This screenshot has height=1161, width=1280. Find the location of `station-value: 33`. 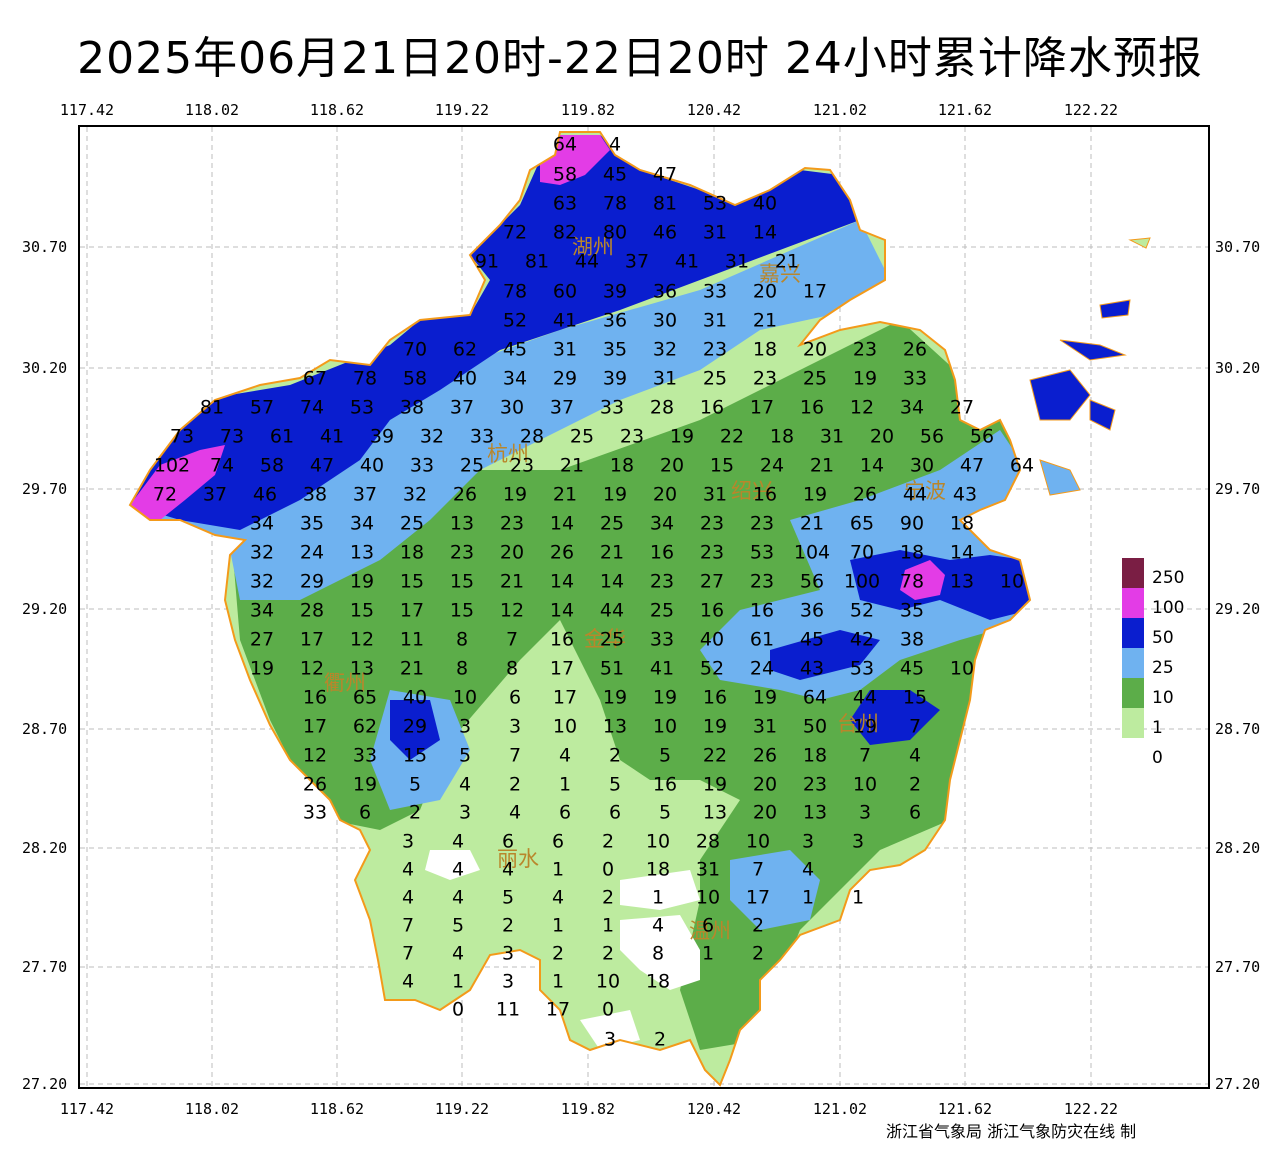

station-value: 33 is located at coordinates (915, 379).